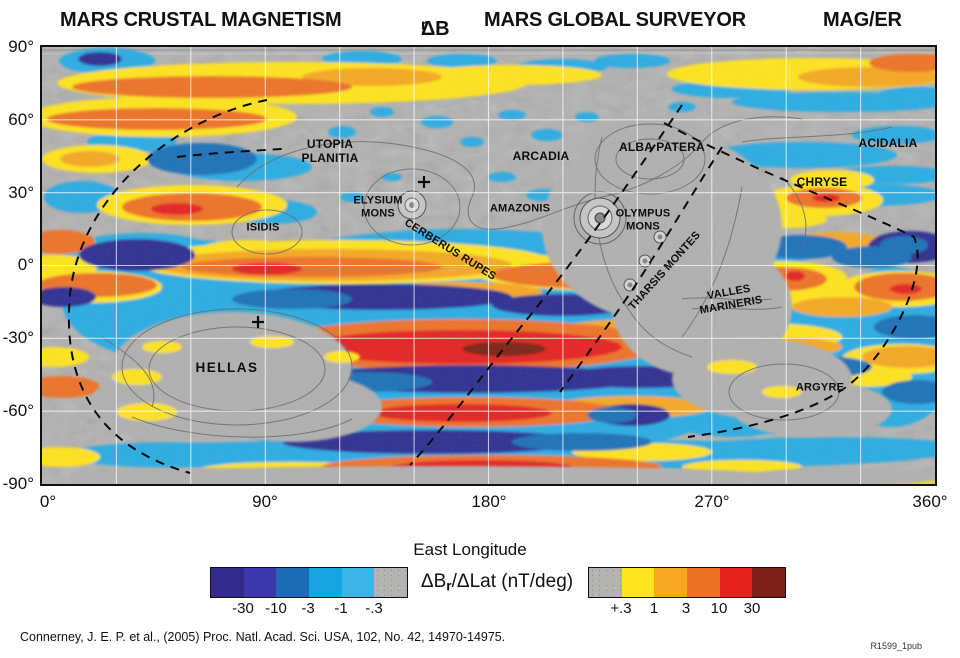 Image resolution: width=960 pixels, height=658 pixels. I want to click on volcano-icons, so click(532, 241).